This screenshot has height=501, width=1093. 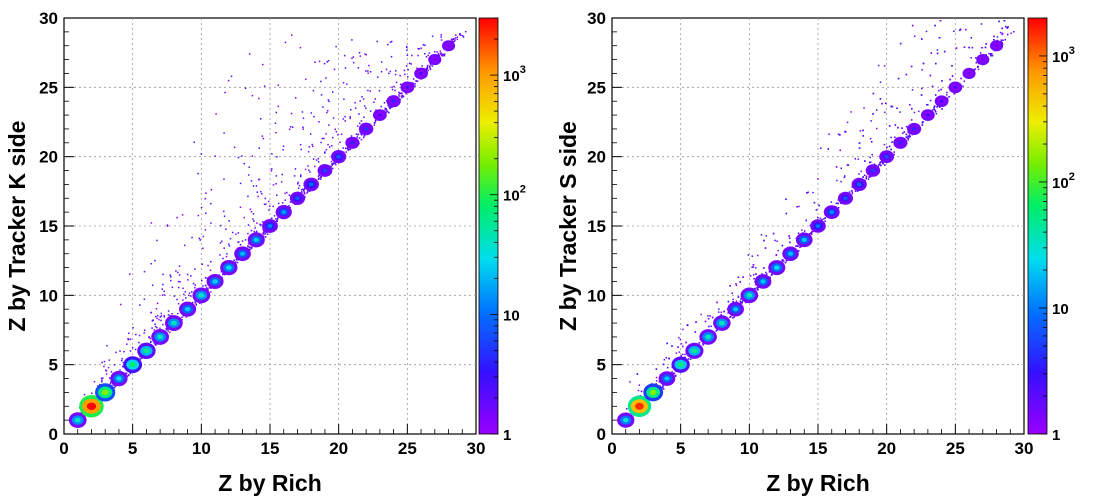 I want to click on x-tick-label: 25, so click(x=955, y=448).